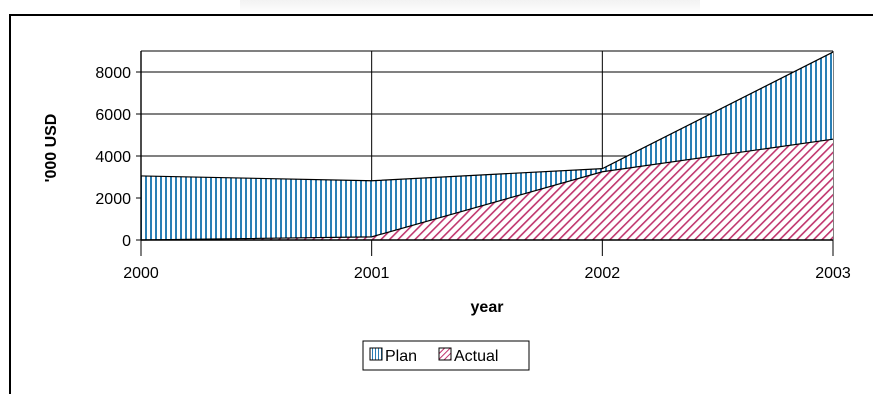 Image resolution: width=873 pixels, height=394 pixels. Describe the element at coordinates (51, 148) in the screenshot. I see `y-axis-title: '000 USD` at that location.